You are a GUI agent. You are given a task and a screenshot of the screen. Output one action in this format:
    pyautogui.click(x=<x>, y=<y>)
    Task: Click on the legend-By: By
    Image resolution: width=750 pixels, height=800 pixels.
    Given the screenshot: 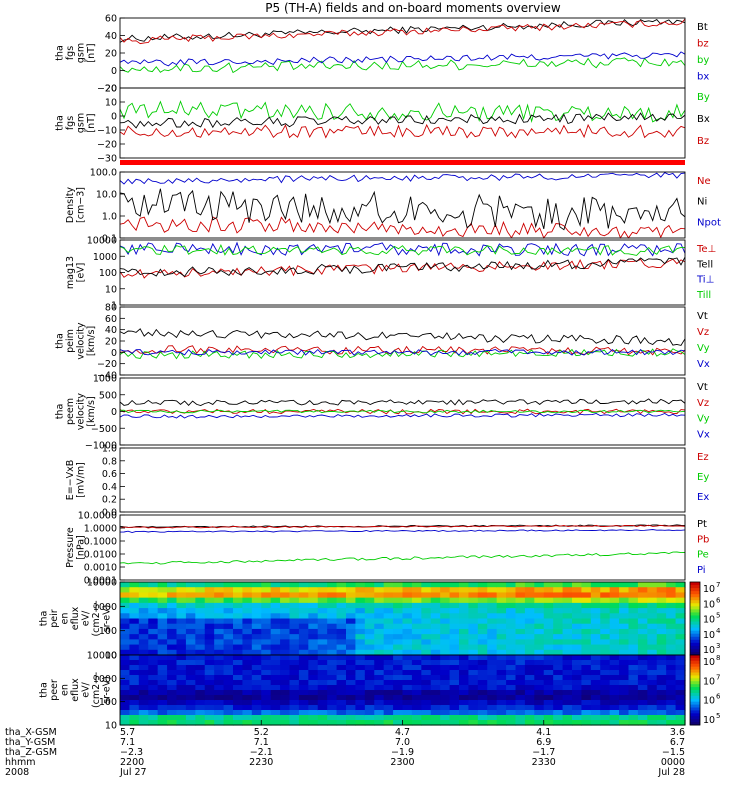 What is the action you would take?
    pyautogui.click(x=703, y=97)
    